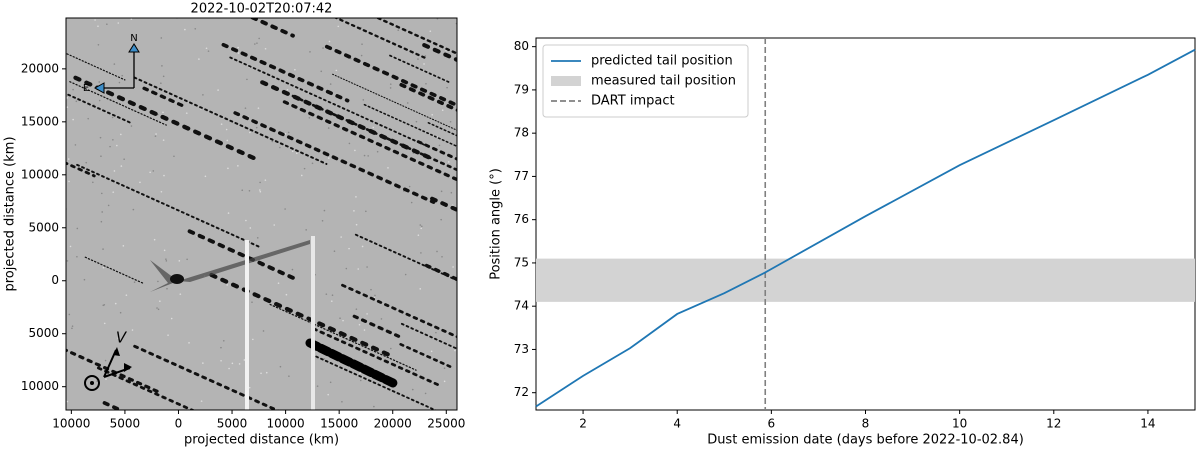  Describe the element at coordinates (521, 219) in the screenshot. I see `y-tick-label: 76` at that location.